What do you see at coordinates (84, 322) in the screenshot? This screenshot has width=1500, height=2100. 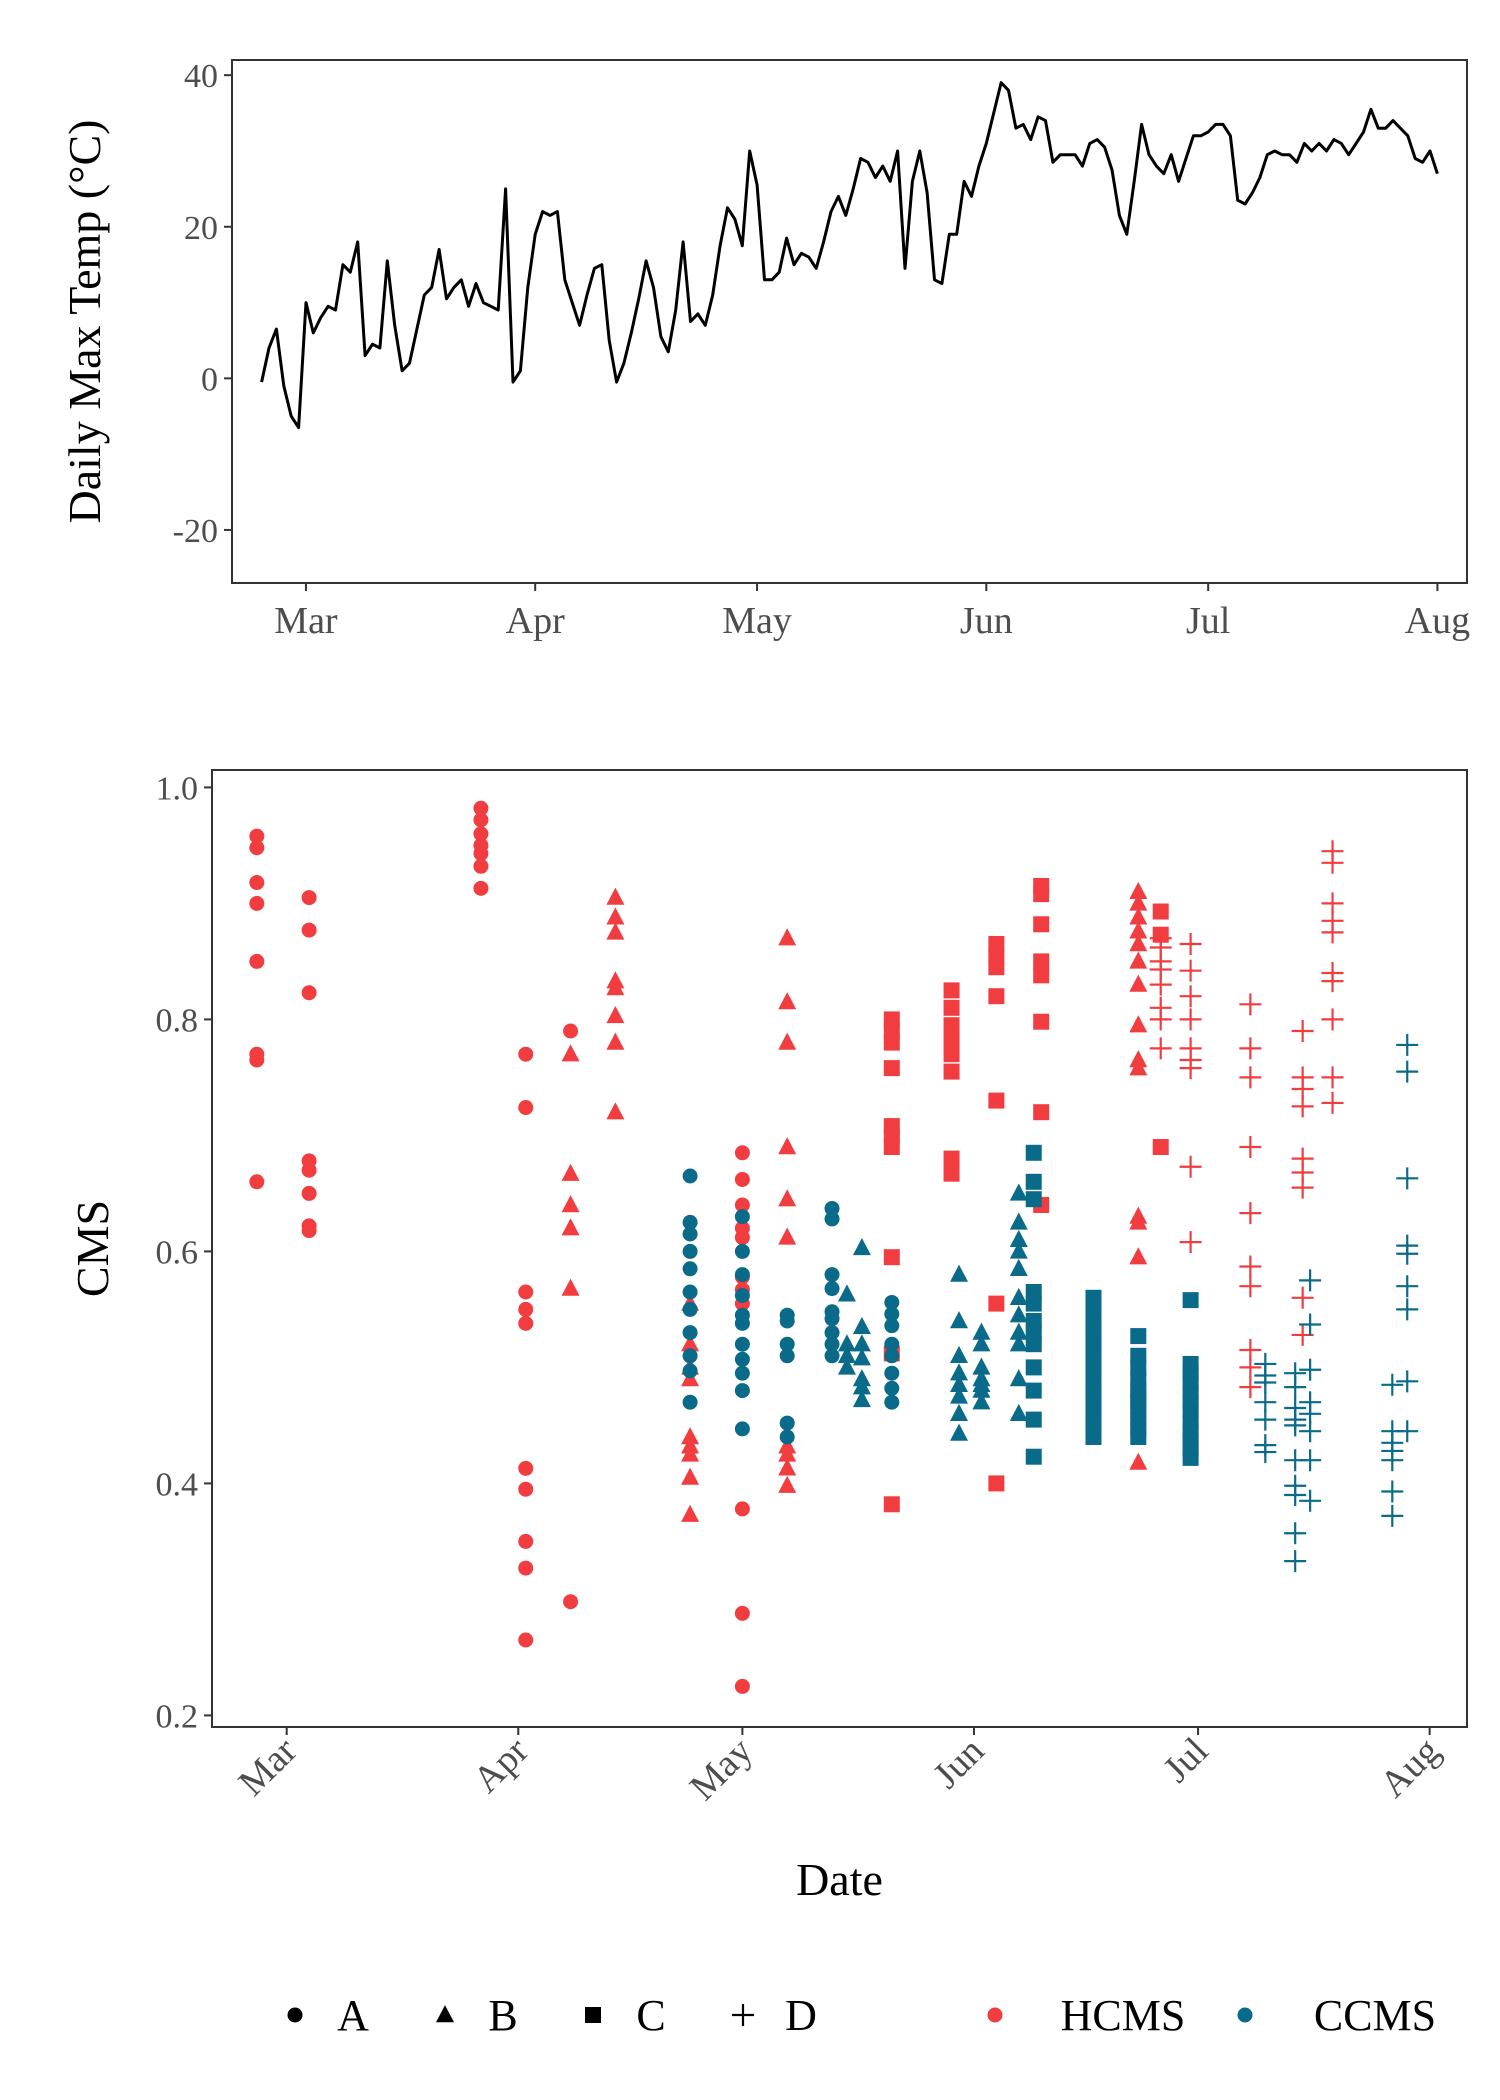 I see `y-axis-title: Daily Max Temp (°C)` at bounding box center [84, 322].